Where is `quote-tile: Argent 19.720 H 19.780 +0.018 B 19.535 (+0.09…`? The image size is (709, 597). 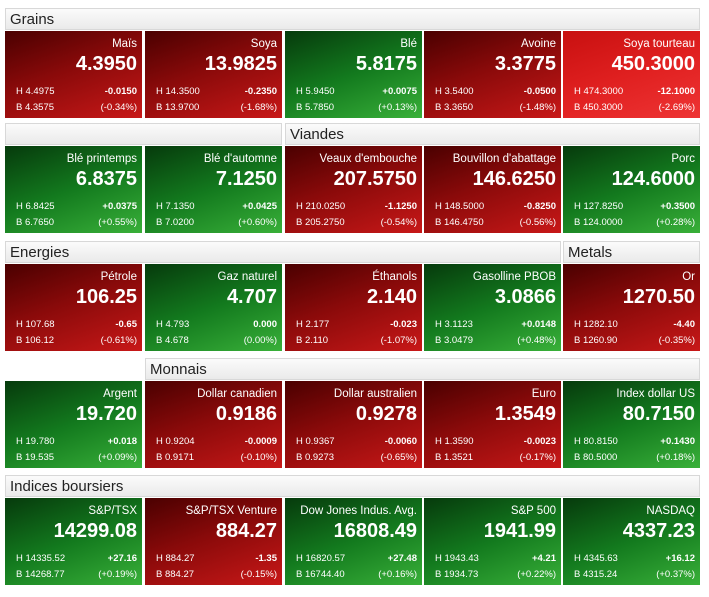 quote-tile: Argent 19.720 H 19.780 +0.018 B 19.535 (+0.09… is located at coordinates (73, 424).